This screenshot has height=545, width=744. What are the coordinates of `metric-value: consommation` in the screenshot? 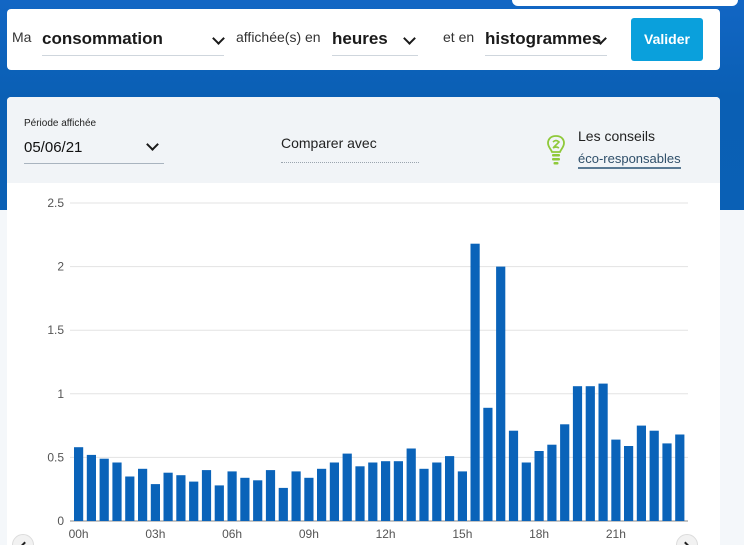 It's located at (102, 38).